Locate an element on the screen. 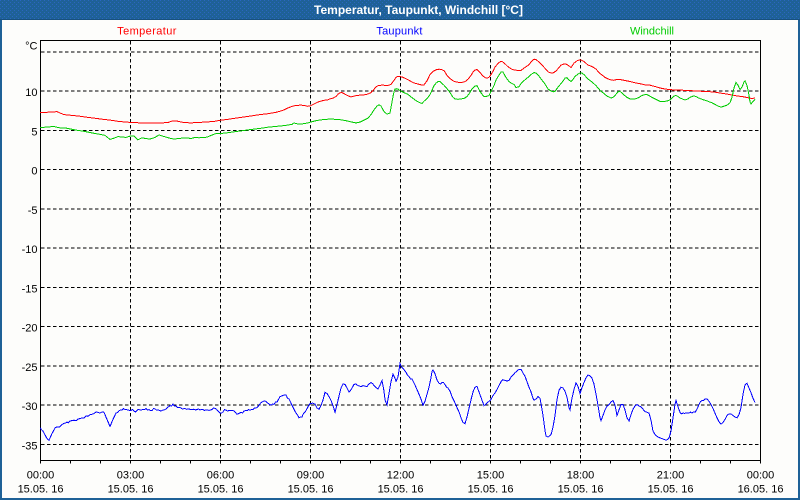 The width and height of the screenshot is (800, 500). svg-text: Windchill is located at coordinates (652, 32).